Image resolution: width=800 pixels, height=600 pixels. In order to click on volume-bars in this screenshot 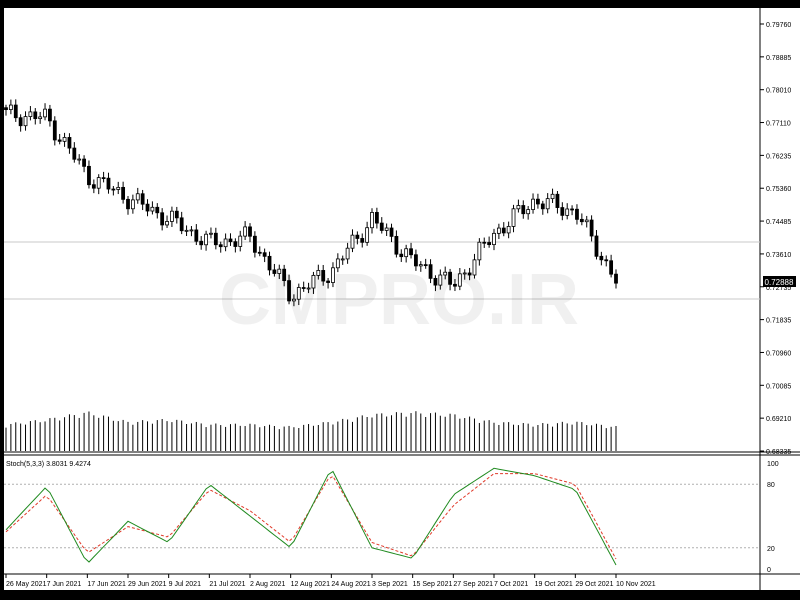, I will do `click(311, 431)`.